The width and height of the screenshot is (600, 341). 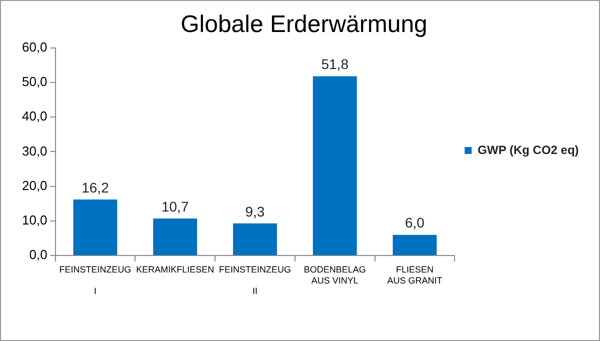 What do you see at coordinates (35, 46) in the screenshot?
I see `y-tick-label: 60,0` at bounding box center [35, 46].